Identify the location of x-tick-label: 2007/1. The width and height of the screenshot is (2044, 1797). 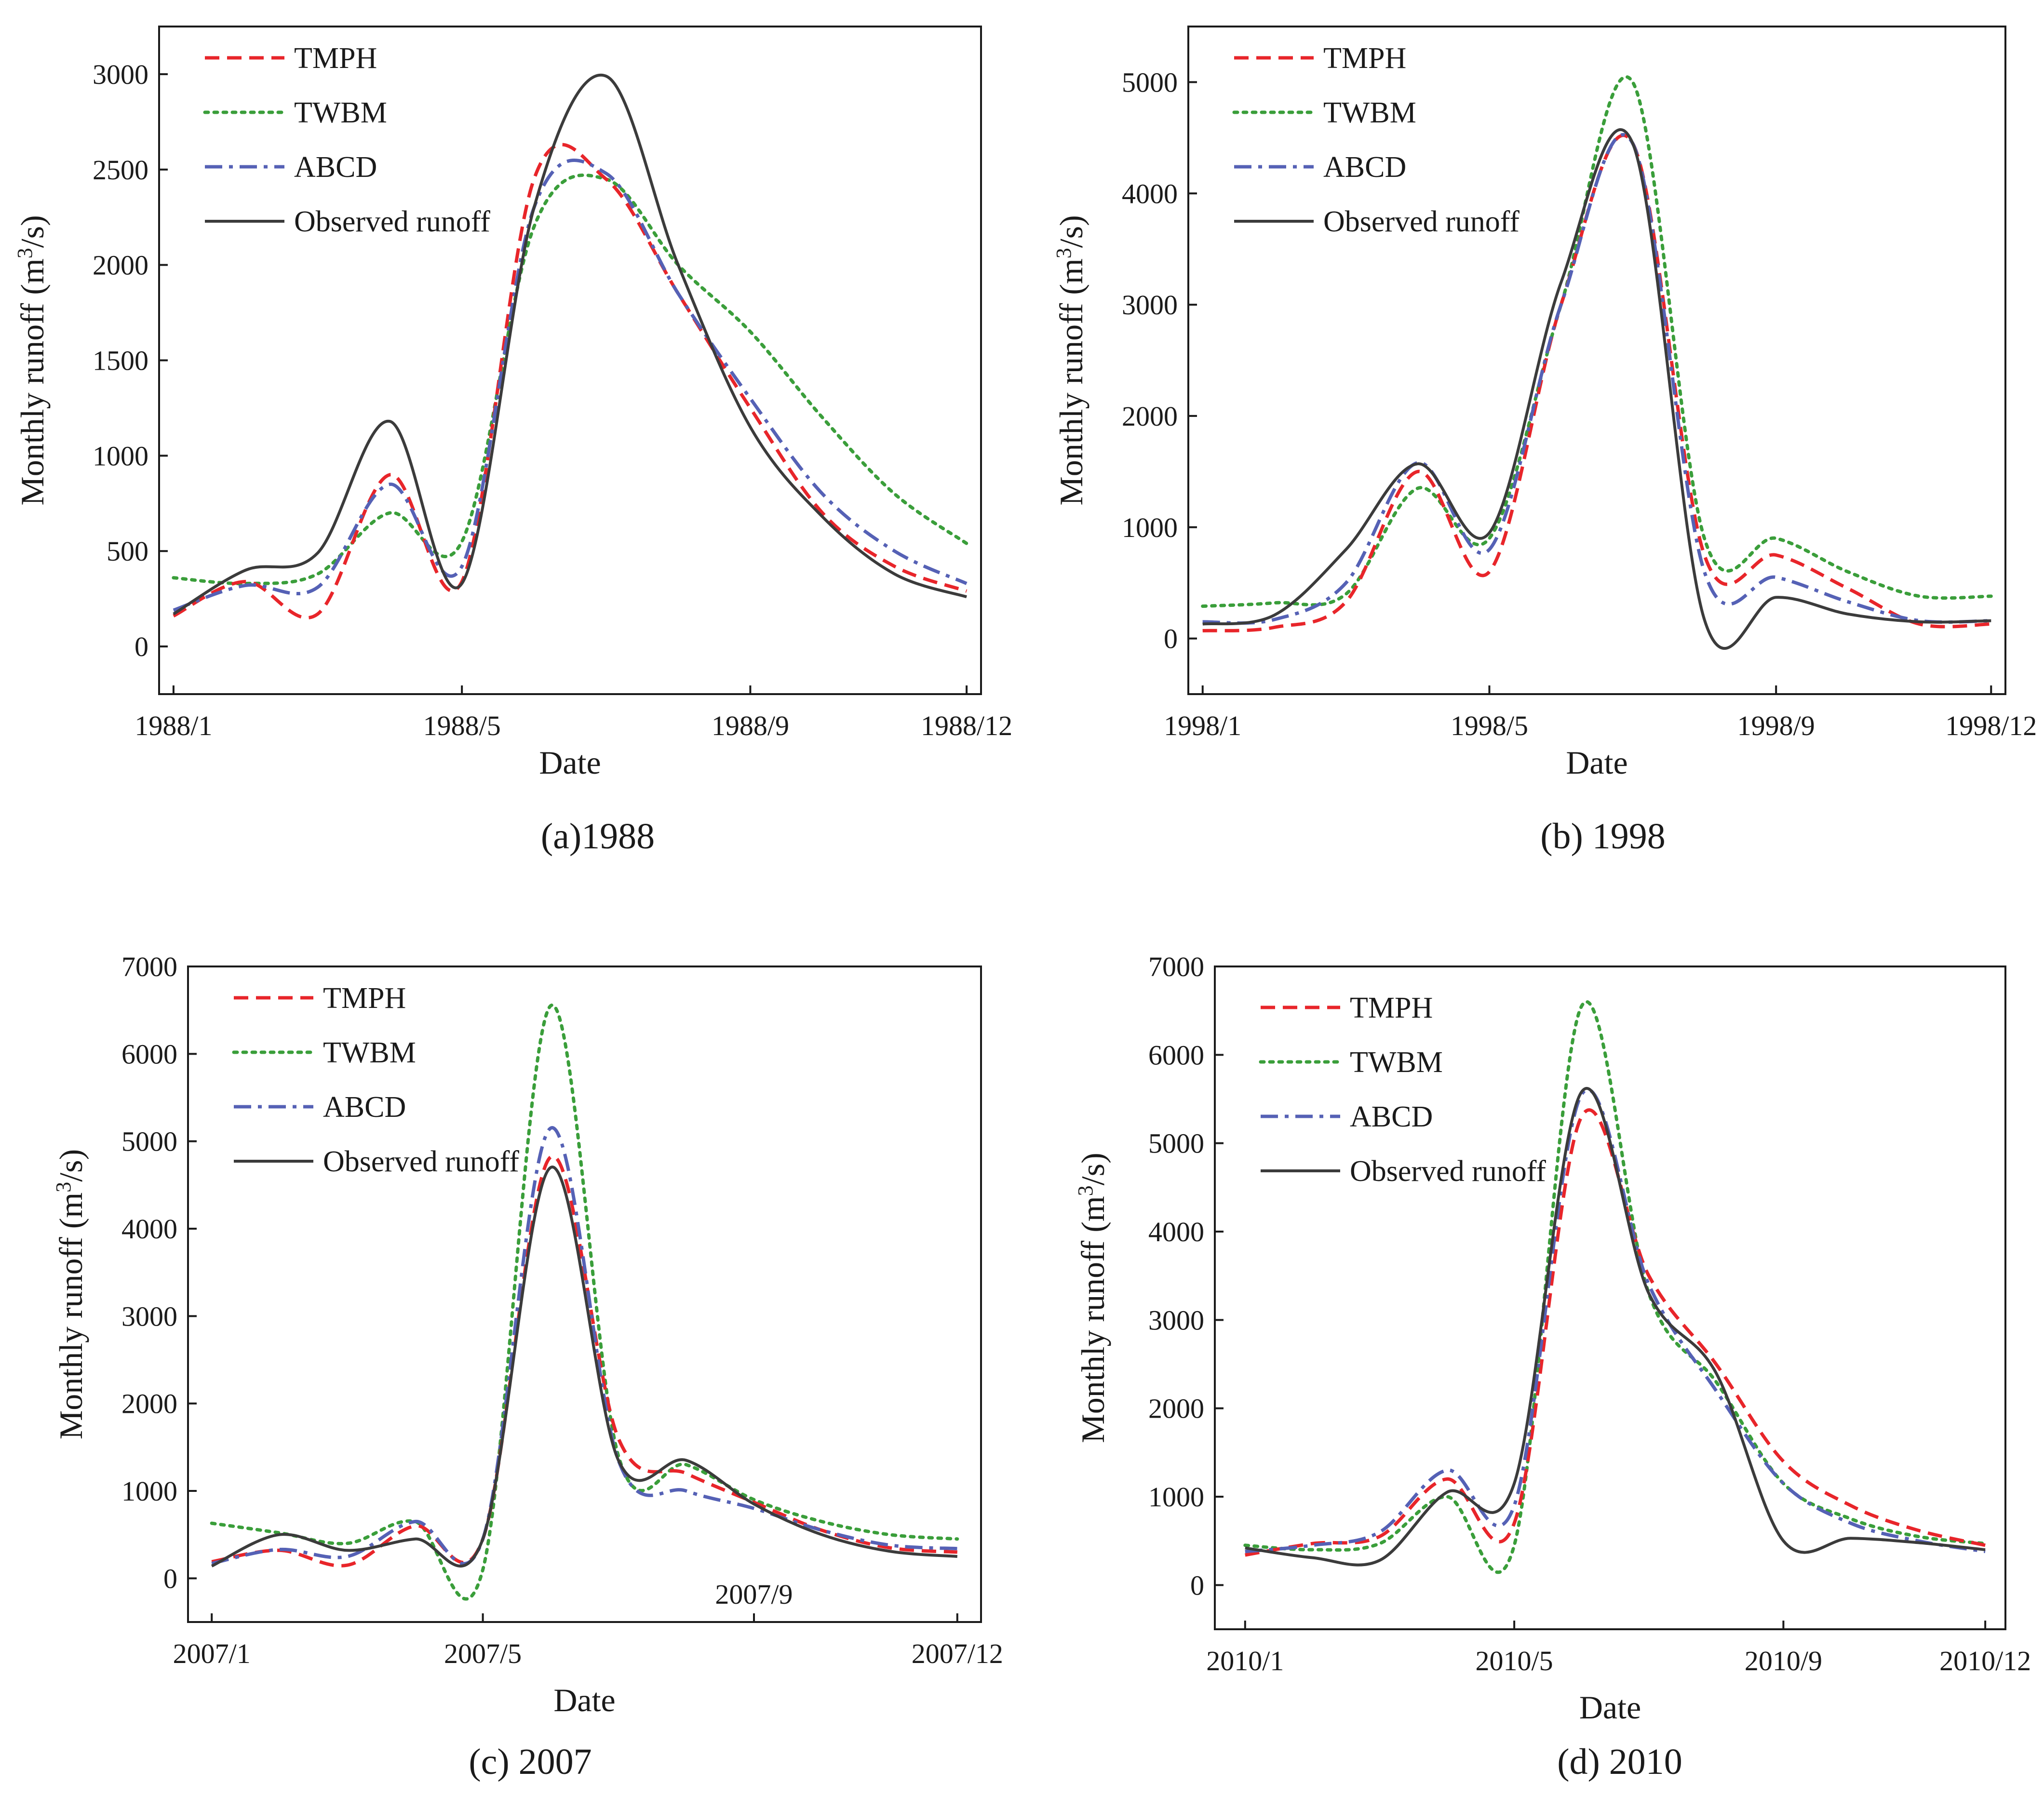
(212, 1653).